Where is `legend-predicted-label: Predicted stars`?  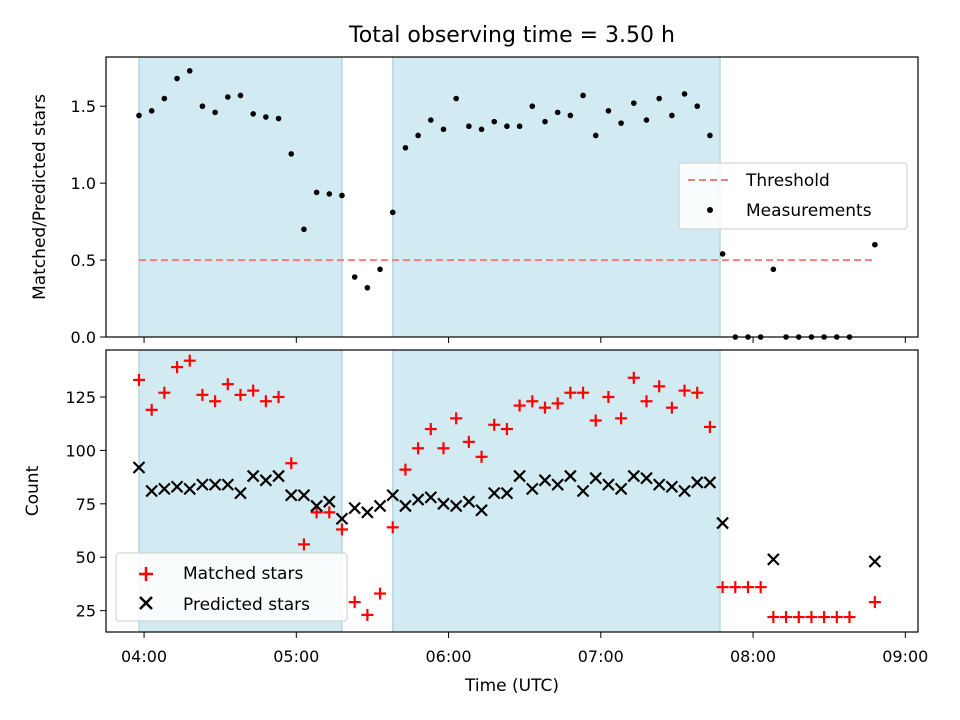
legend-predicted-label: Predicted stars is located at coordinates (246, 605).